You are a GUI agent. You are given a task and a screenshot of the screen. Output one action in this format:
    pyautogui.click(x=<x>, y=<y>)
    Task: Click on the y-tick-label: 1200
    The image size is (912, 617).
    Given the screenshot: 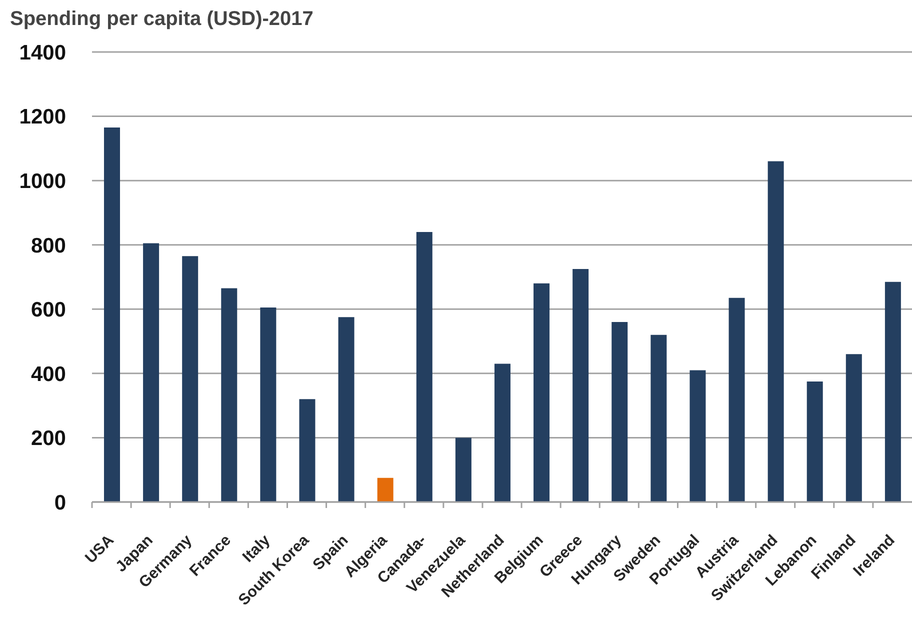 What is the action you would take?
    pyautogui.click(x=42, y=117)
    